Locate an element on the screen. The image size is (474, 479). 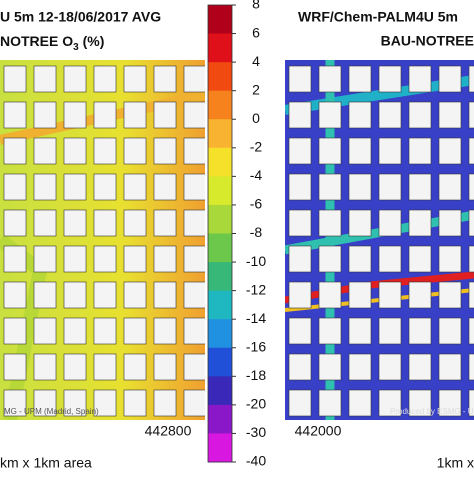
tick-label: -8 is located at coordinates (256, 232).